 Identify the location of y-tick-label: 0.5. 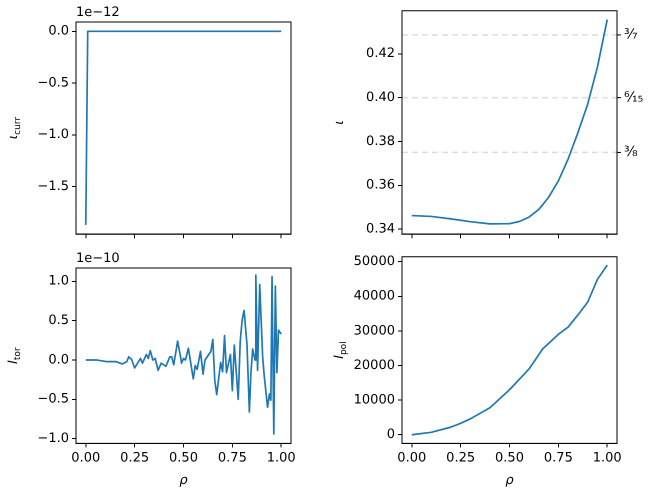
(58, 320).